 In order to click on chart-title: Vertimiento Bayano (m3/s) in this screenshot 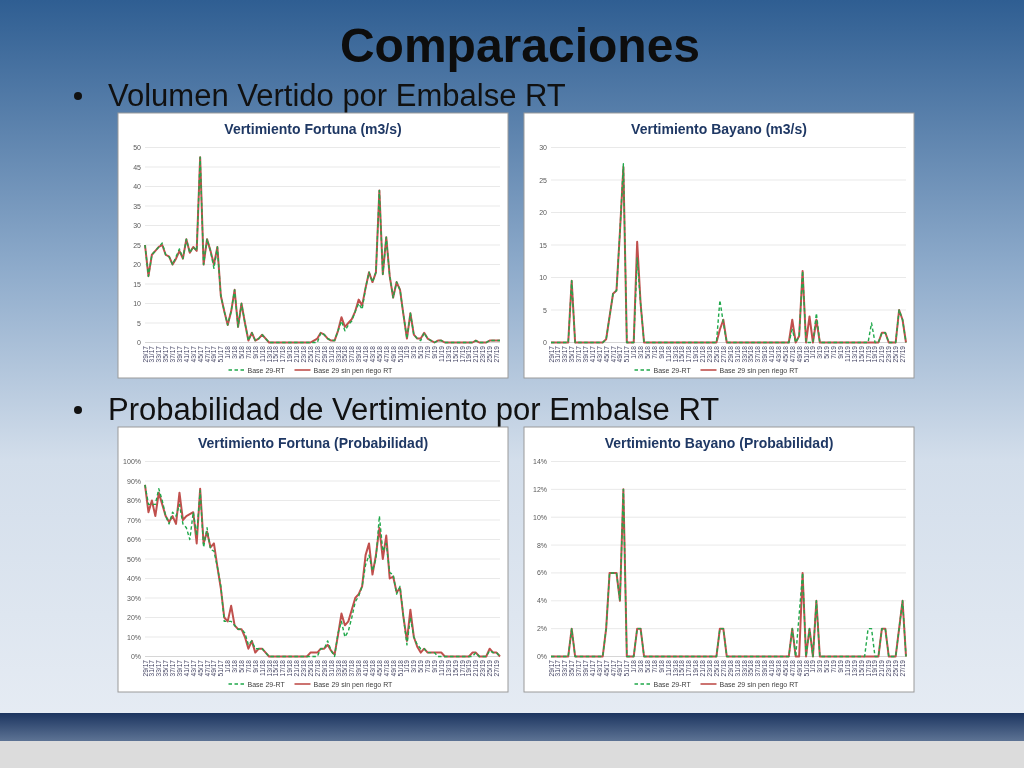, I will do `click(719, 129)`.